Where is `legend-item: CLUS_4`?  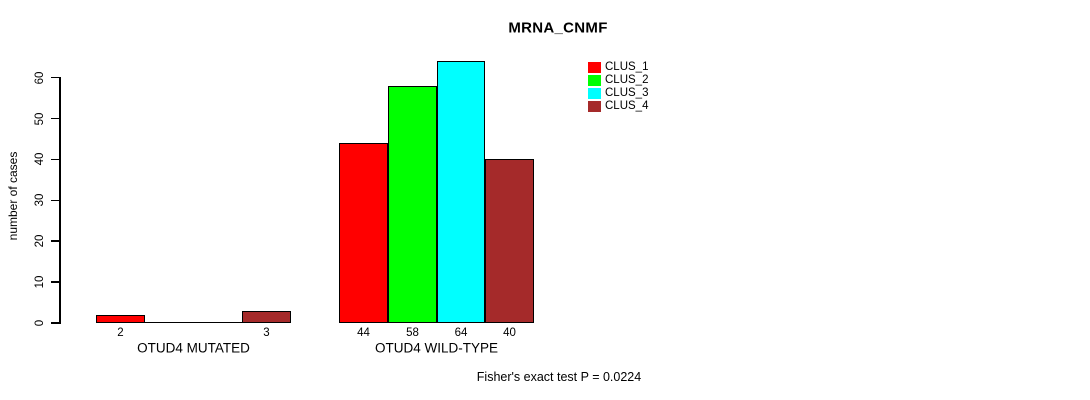
legend-item: CLUS_4 is located at coordinates (618, 106).